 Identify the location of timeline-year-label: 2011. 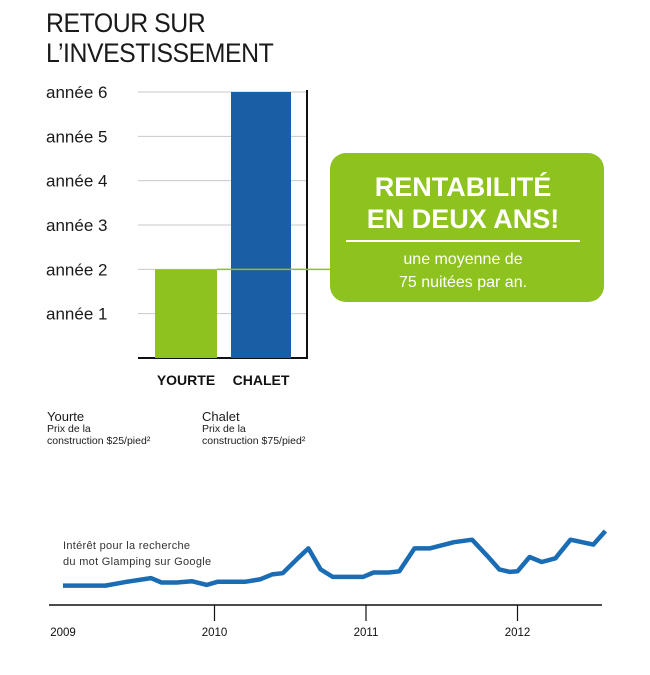
(366, 633).